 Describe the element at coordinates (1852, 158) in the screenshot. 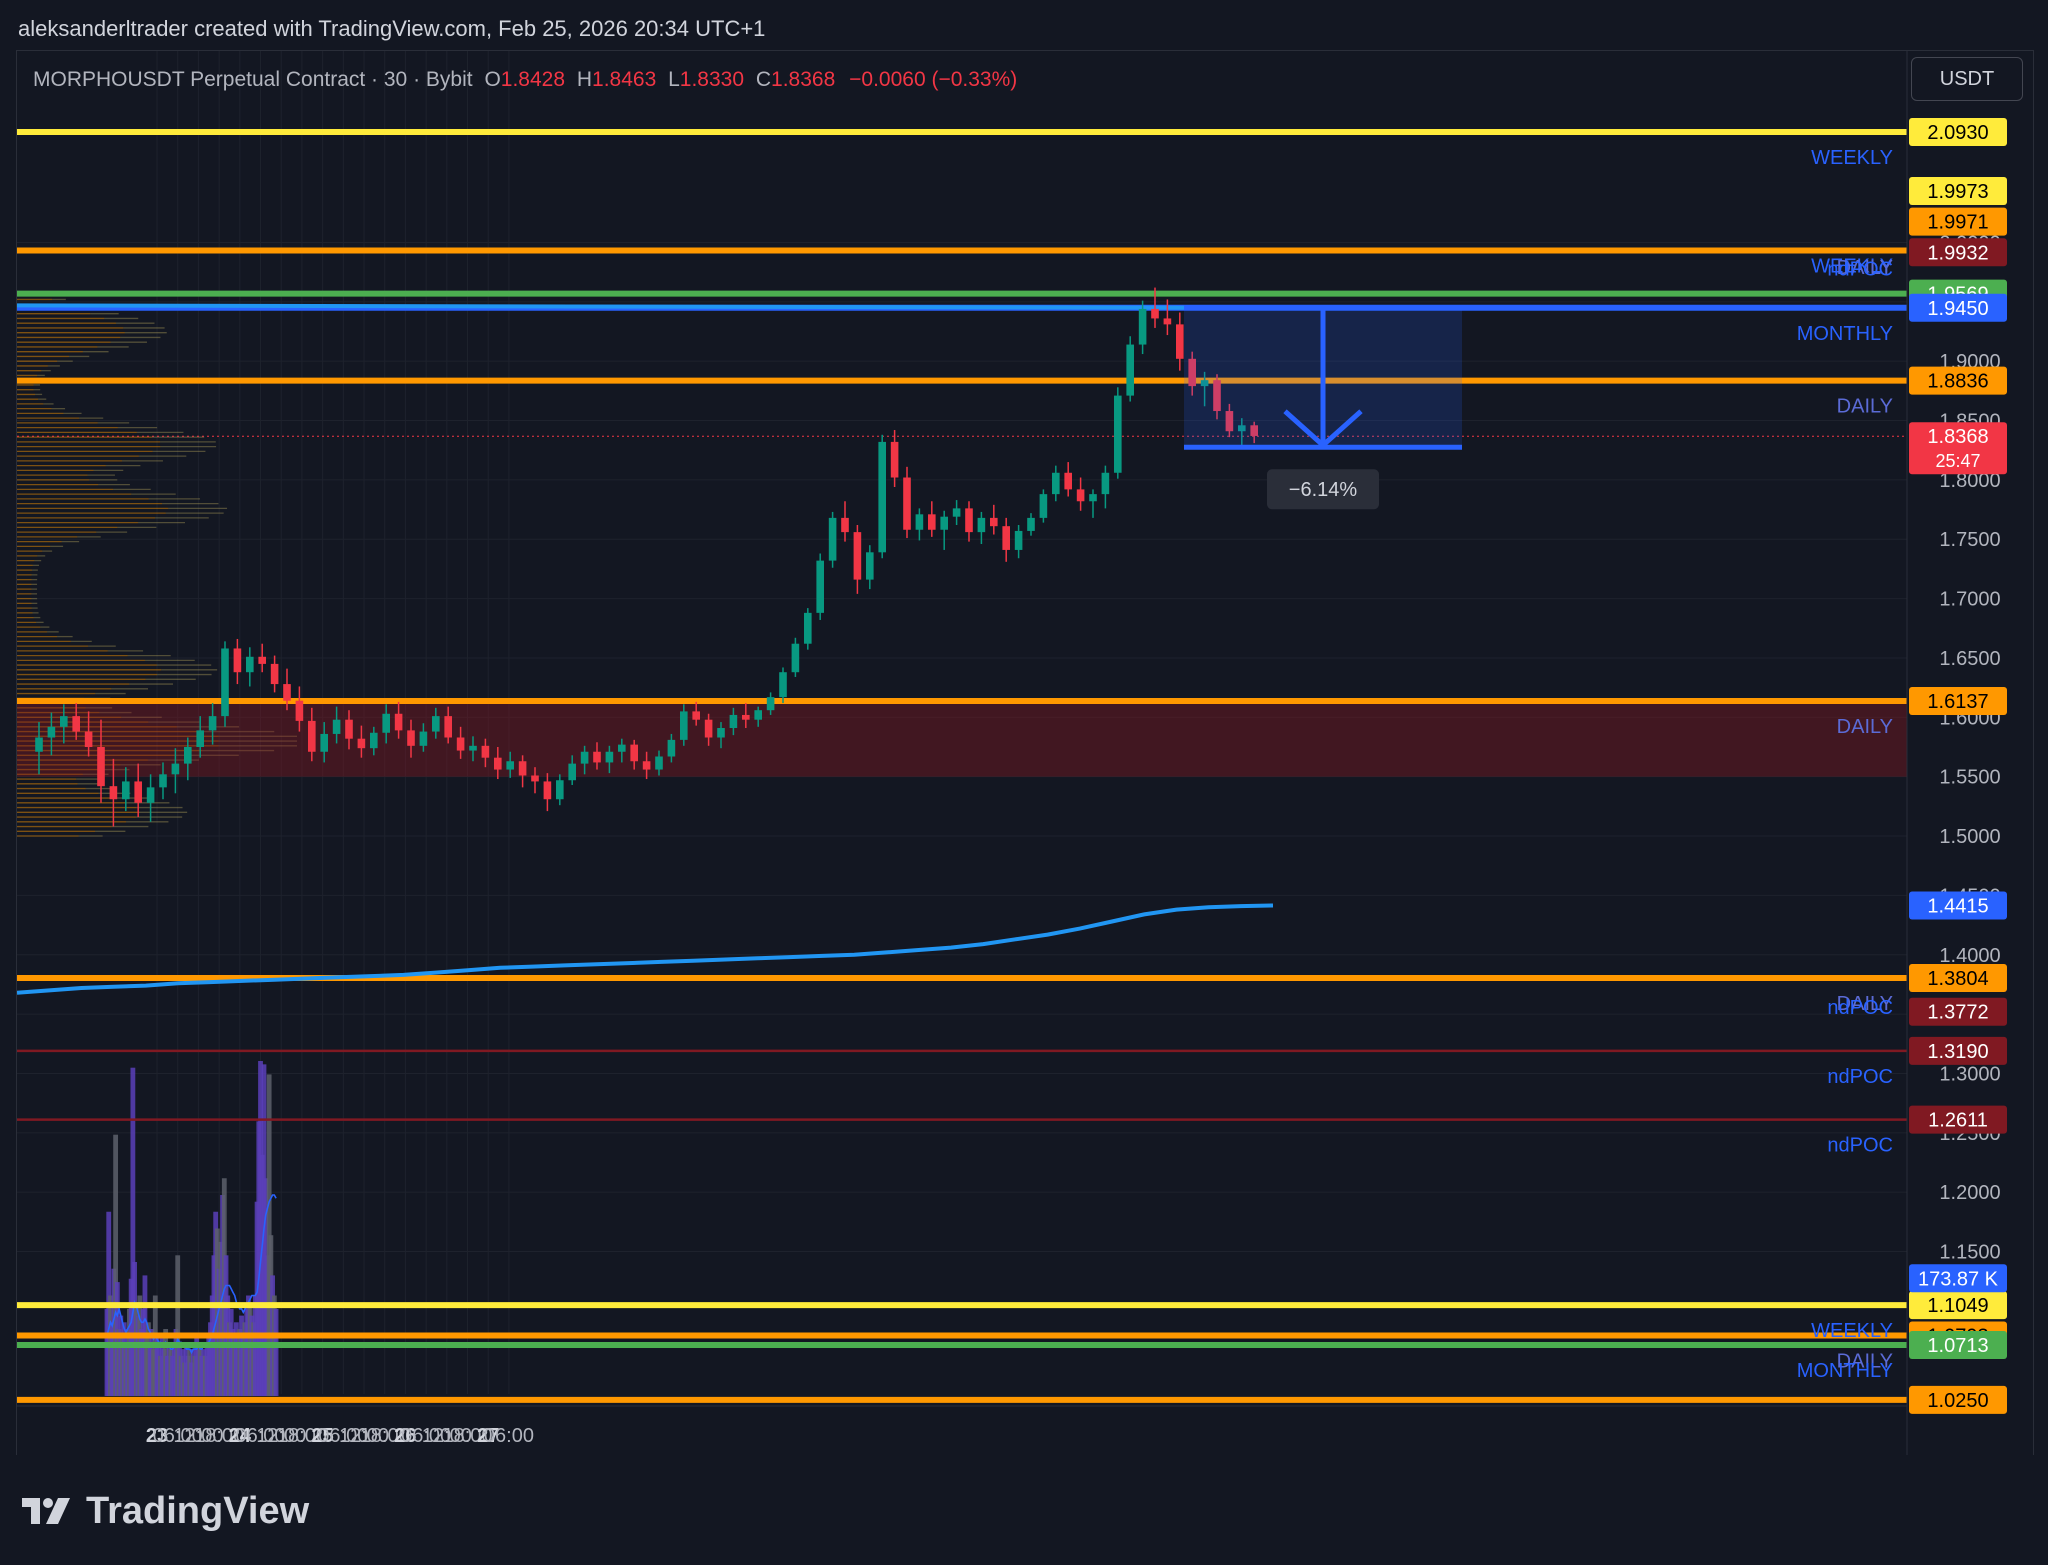

I see `level-name-label: WEEKLY` at that location.